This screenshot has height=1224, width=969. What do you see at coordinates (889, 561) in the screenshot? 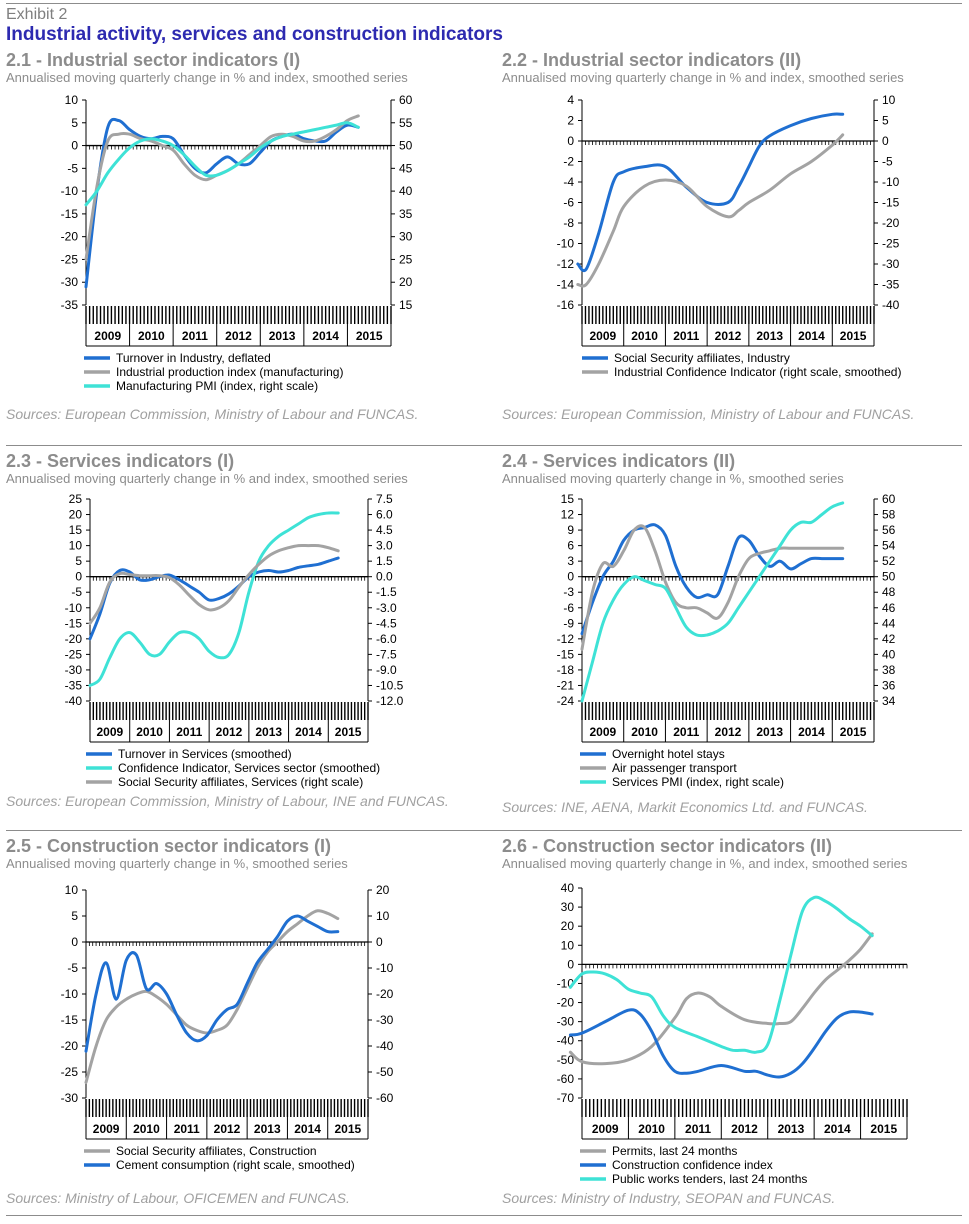
I see `y-tick-label-right: 52` at bounding box center [889, 561].